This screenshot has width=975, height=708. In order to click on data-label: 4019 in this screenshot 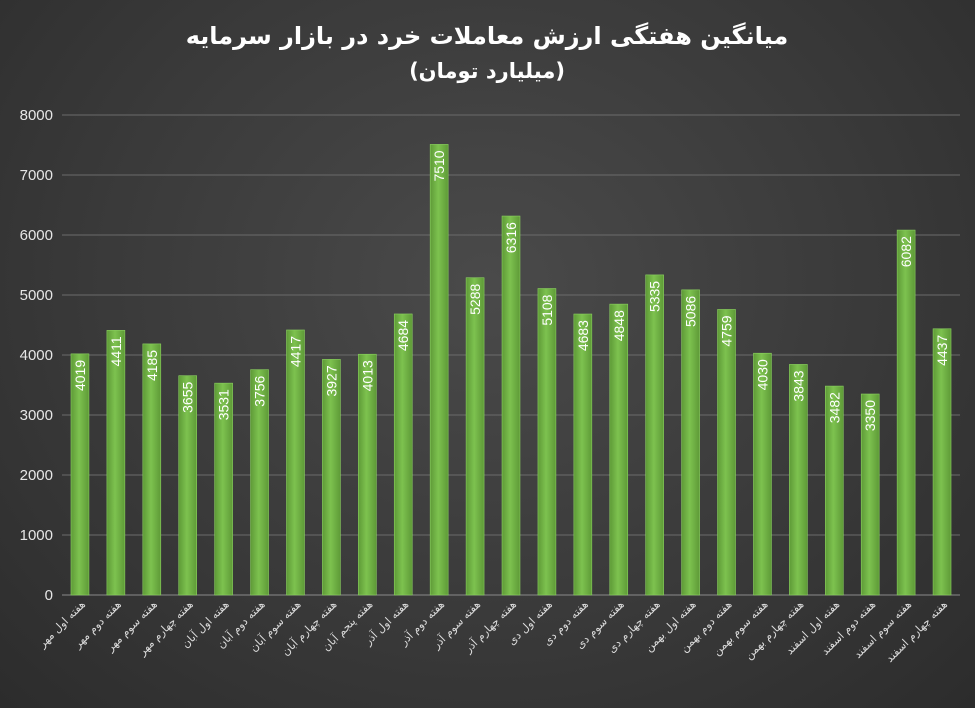, I will do `click(80, 375)`.